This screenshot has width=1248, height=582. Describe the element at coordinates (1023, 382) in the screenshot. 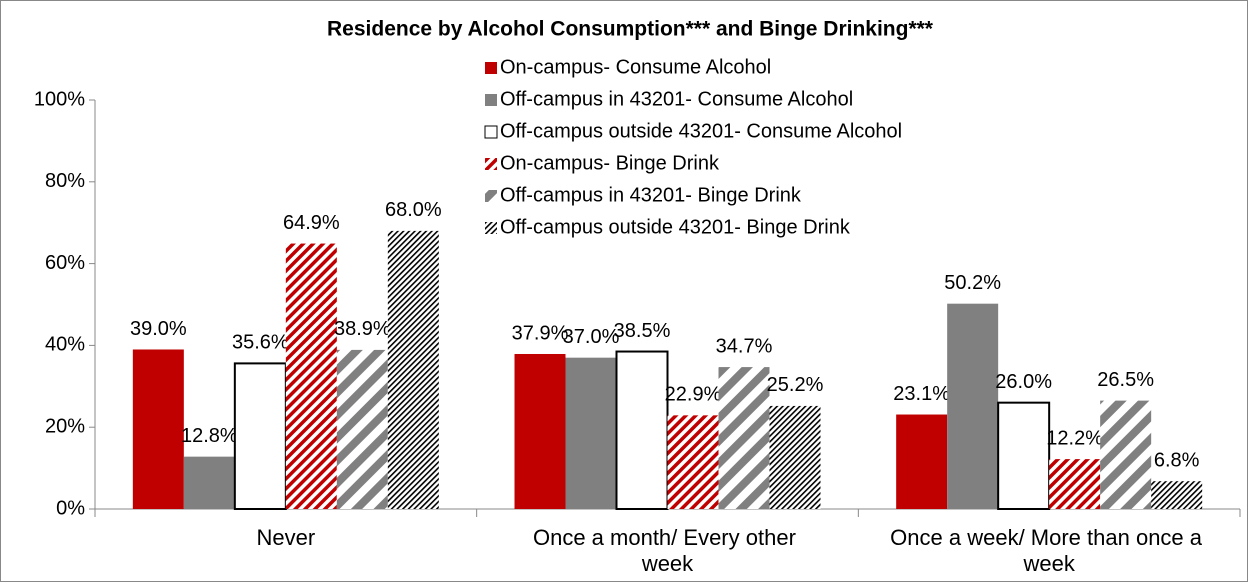

I see `data-label: 26.0%` at that location.